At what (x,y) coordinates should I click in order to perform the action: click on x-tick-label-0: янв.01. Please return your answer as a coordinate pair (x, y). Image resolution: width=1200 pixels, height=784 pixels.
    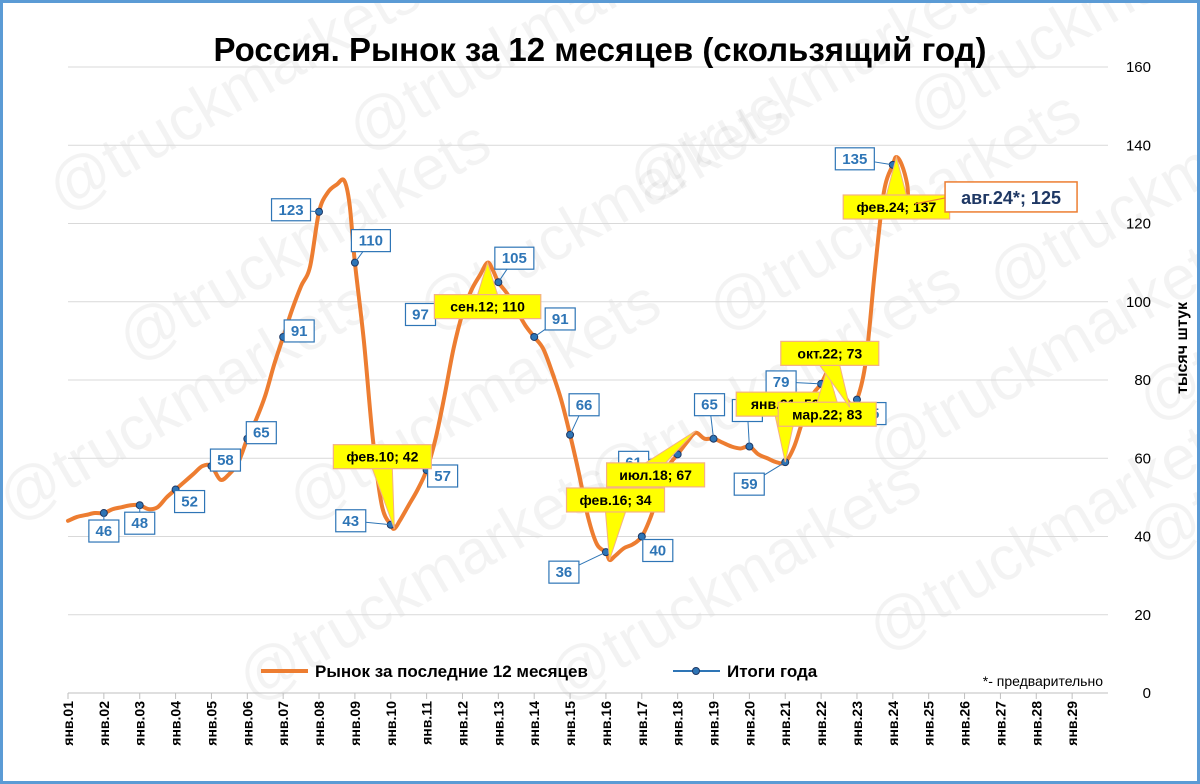
    Looking at the image, I should click on (68, 723).